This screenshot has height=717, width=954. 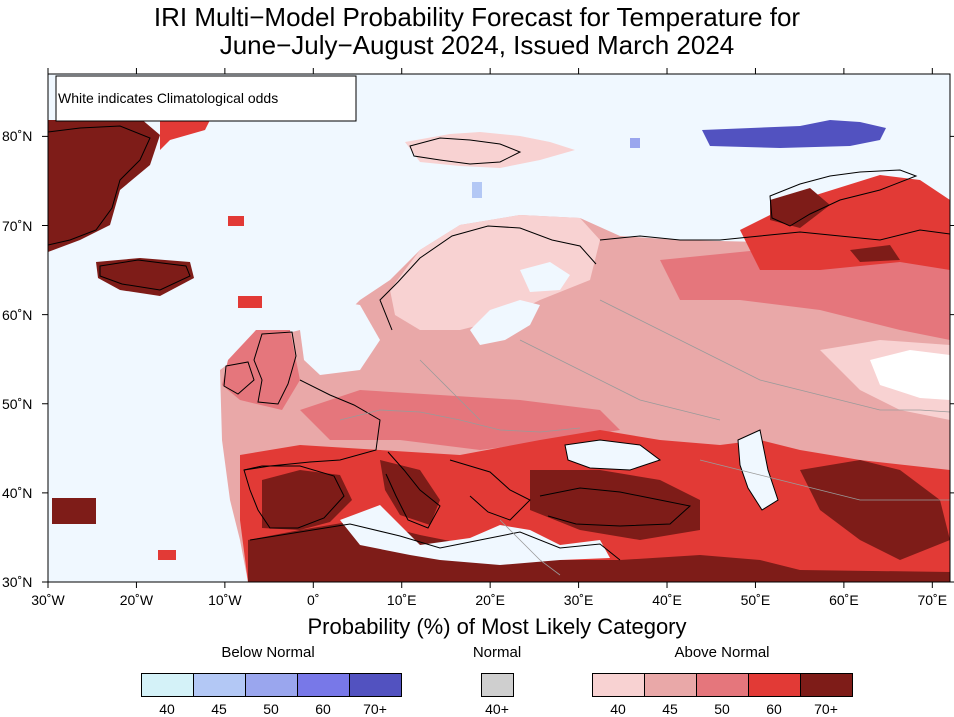 What do you see at coordinates (167, 709) in the screenshot?
I see `below-swatch-label: 40` at bounding box center [167, 709].